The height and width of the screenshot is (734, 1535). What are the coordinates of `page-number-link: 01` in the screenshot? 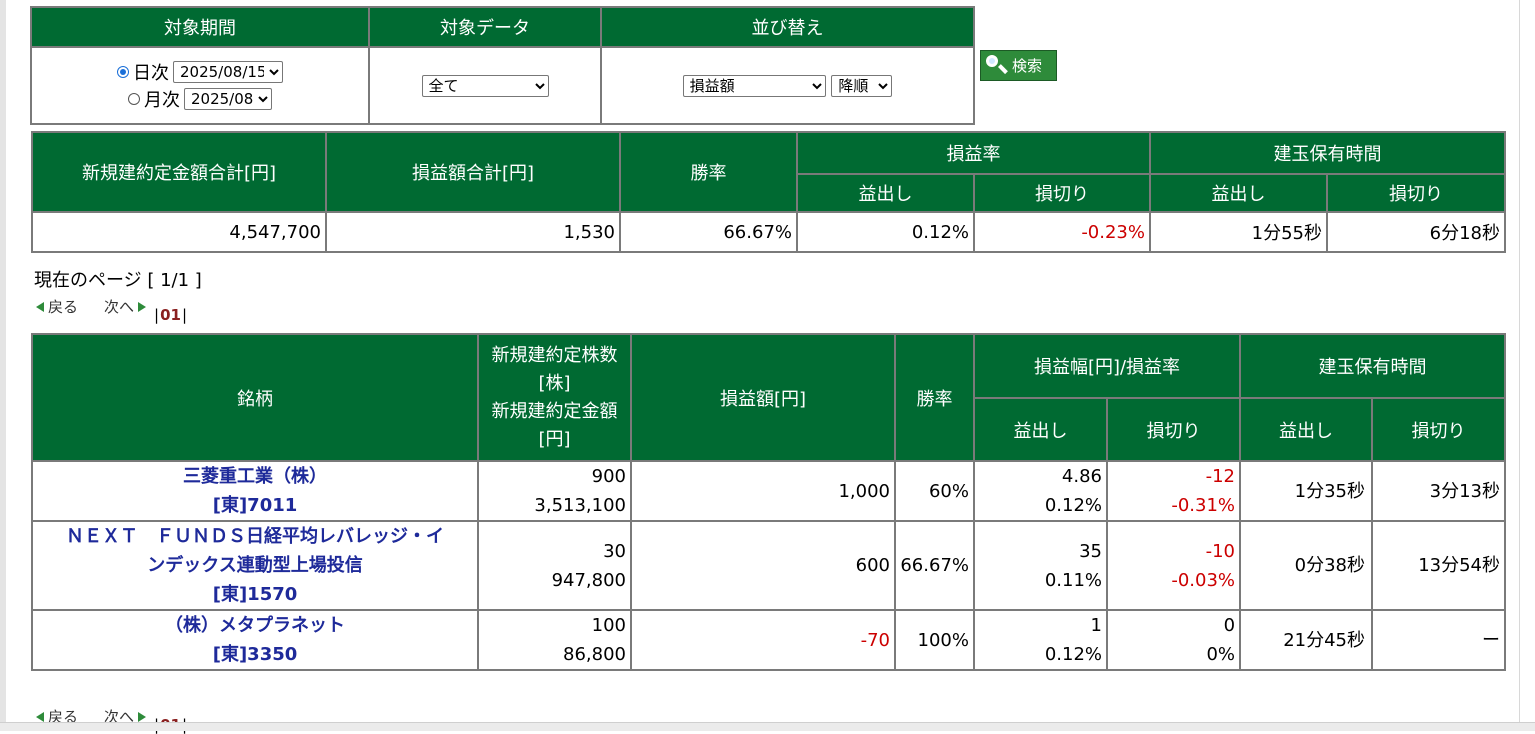 It's located at (170, 314).